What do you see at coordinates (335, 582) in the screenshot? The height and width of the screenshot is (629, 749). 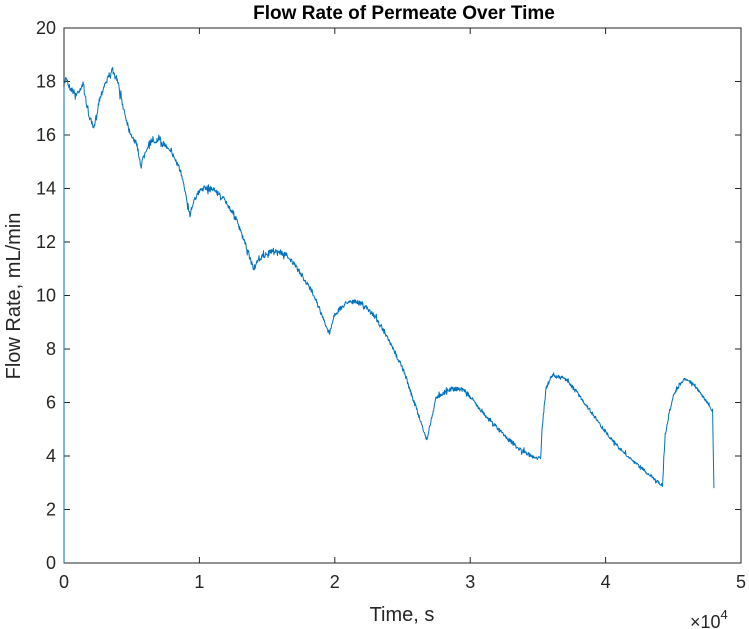 I see `x-tick-label: 2` at bounding box center [335, 582].